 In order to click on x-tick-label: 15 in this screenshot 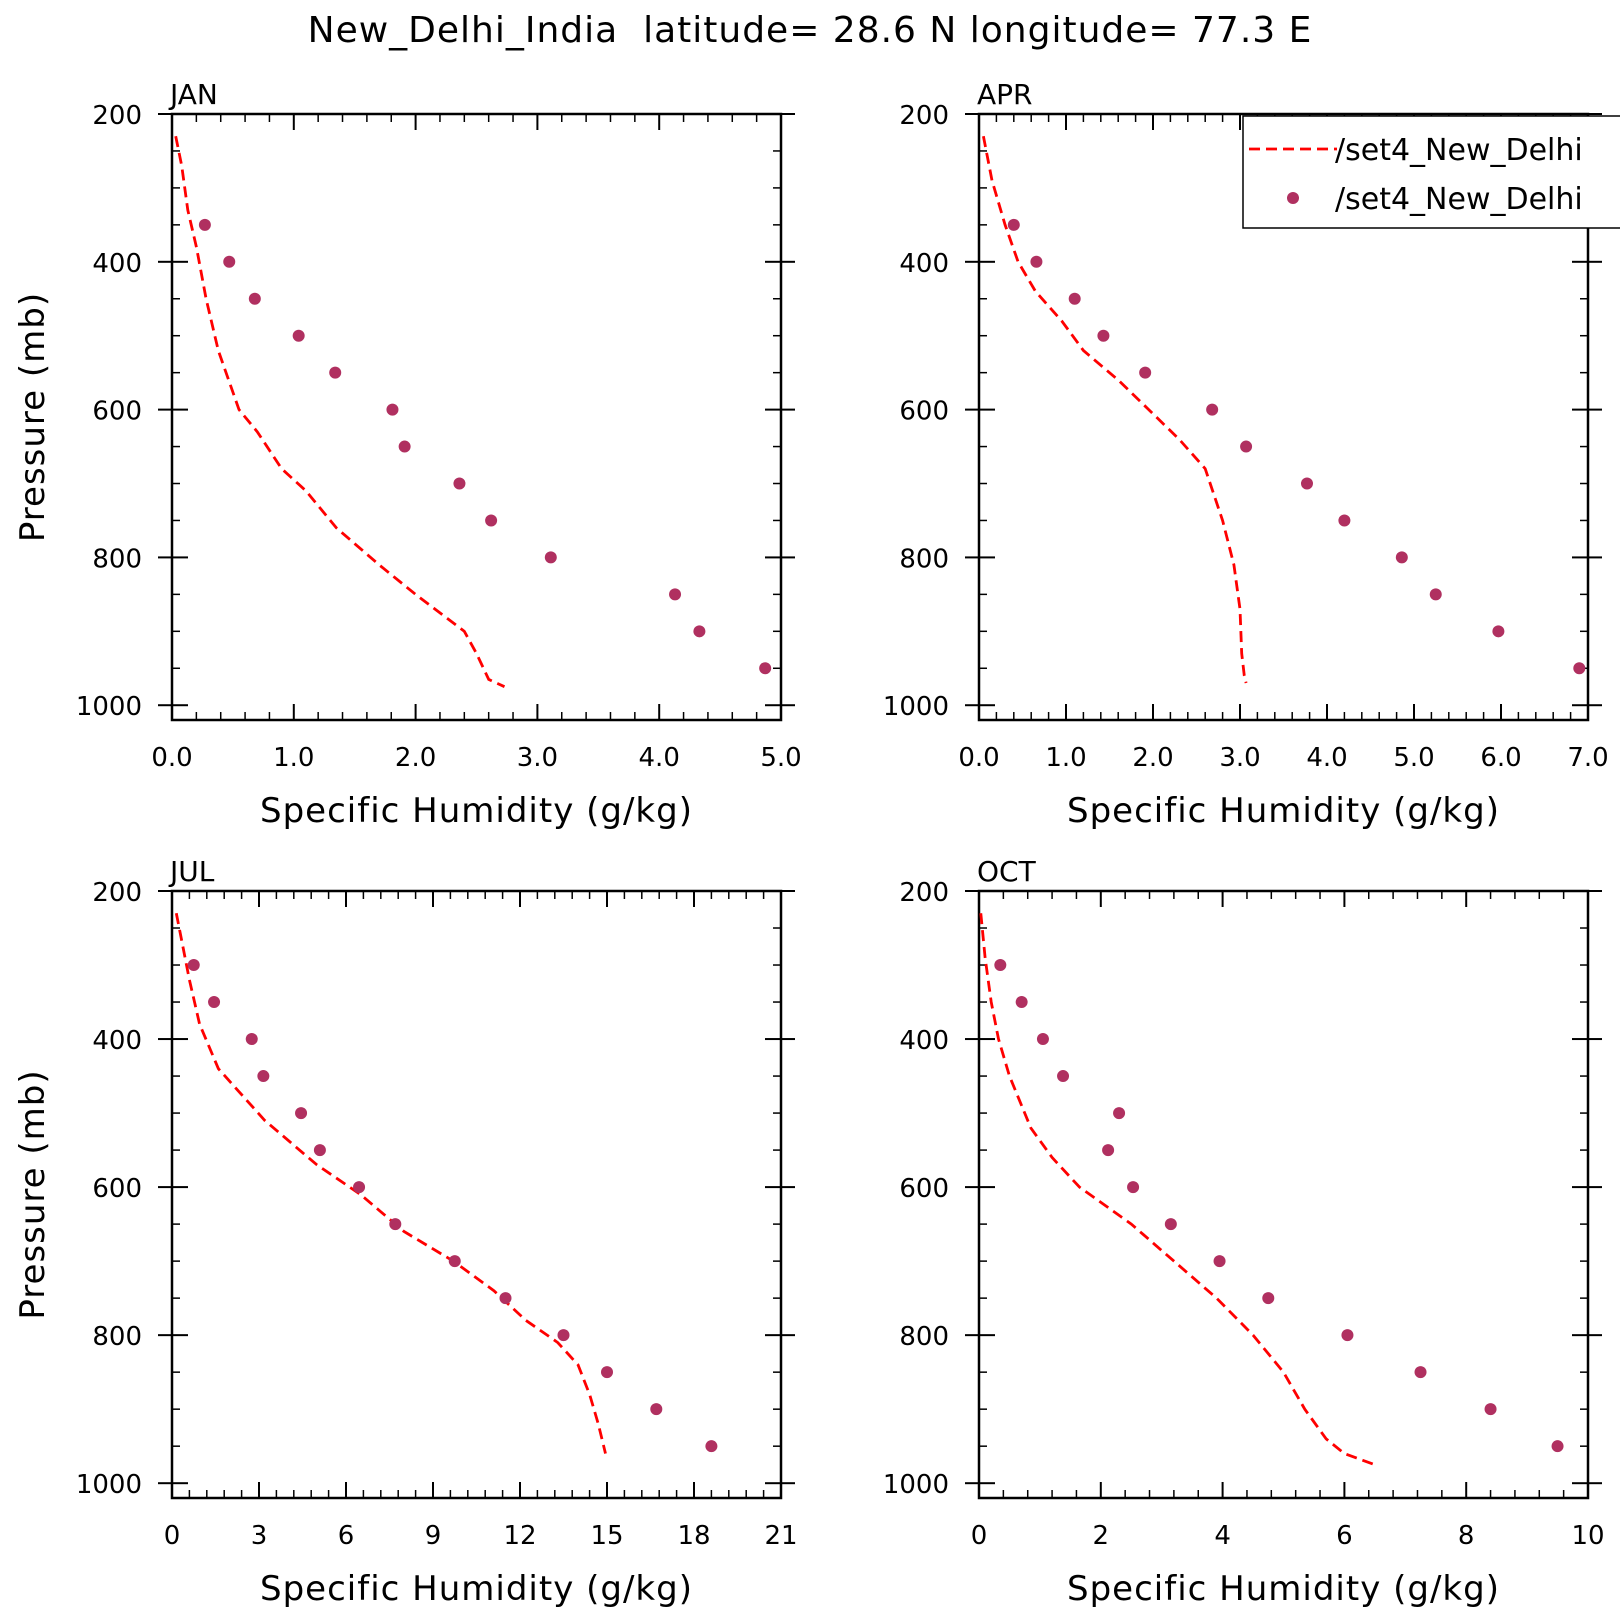, I will do `click(606, 1536)`.